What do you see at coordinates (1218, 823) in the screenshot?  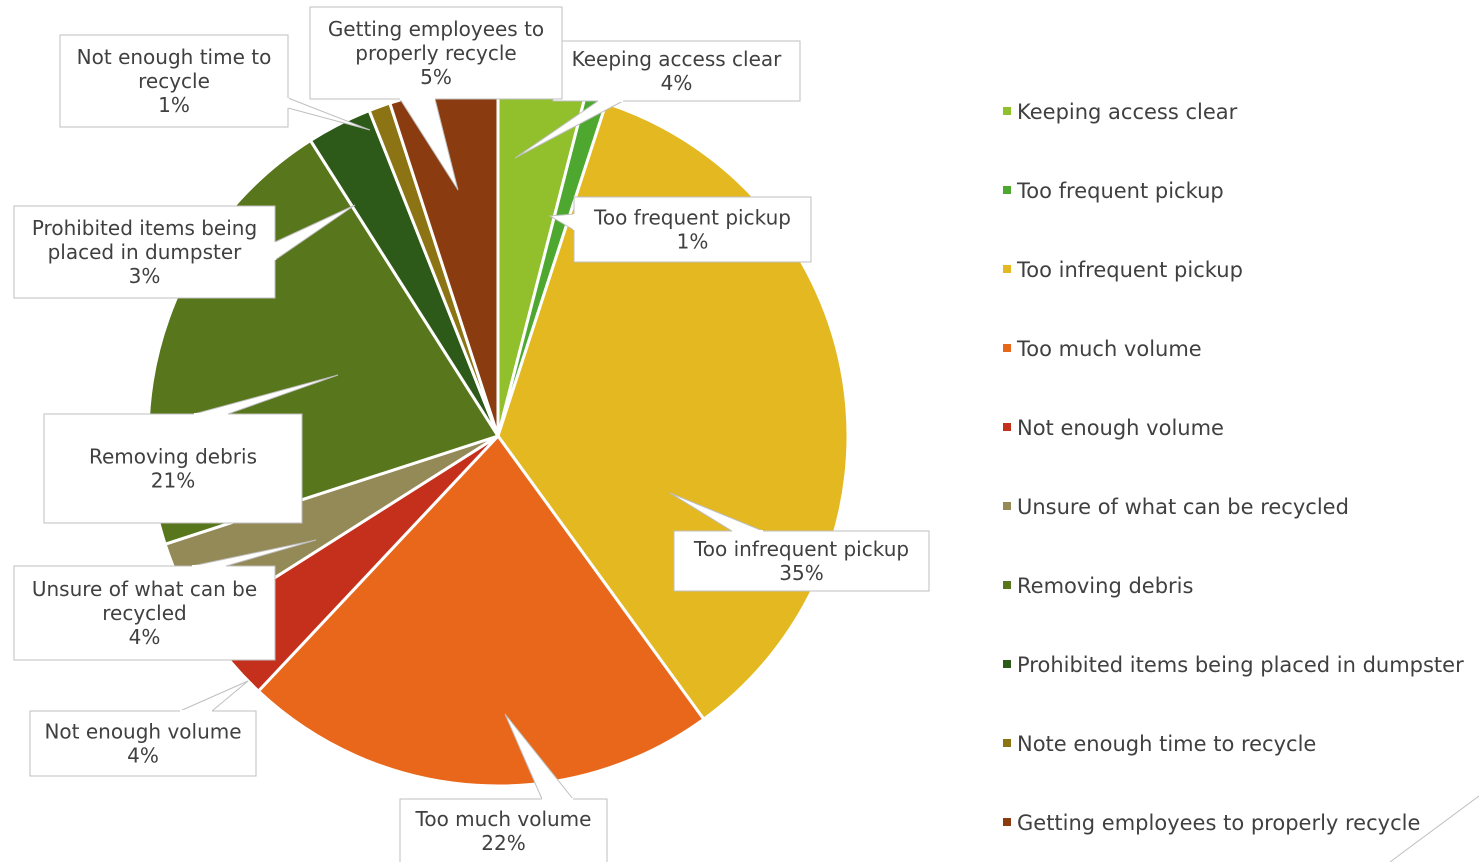 I see `legend-label: Getting employees to properly recycle` at bounding box center [1218, 823].